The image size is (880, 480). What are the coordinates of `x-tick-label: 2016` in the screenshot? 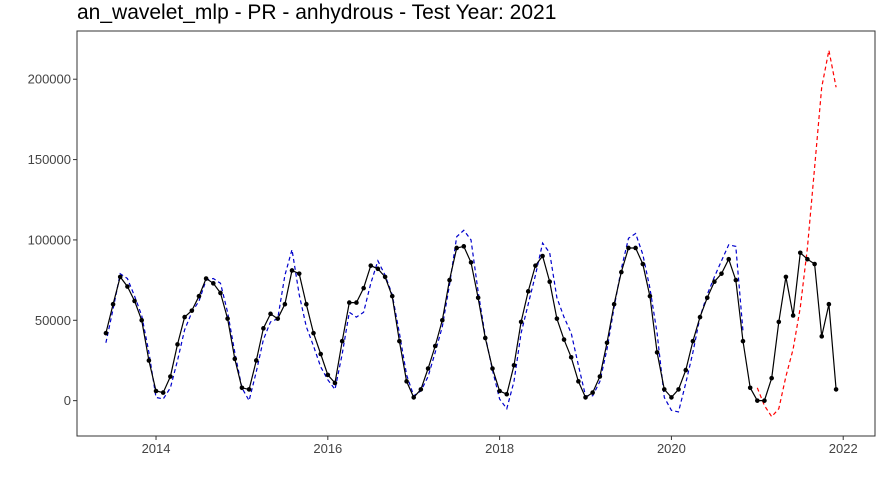 It's located at (327, 448).